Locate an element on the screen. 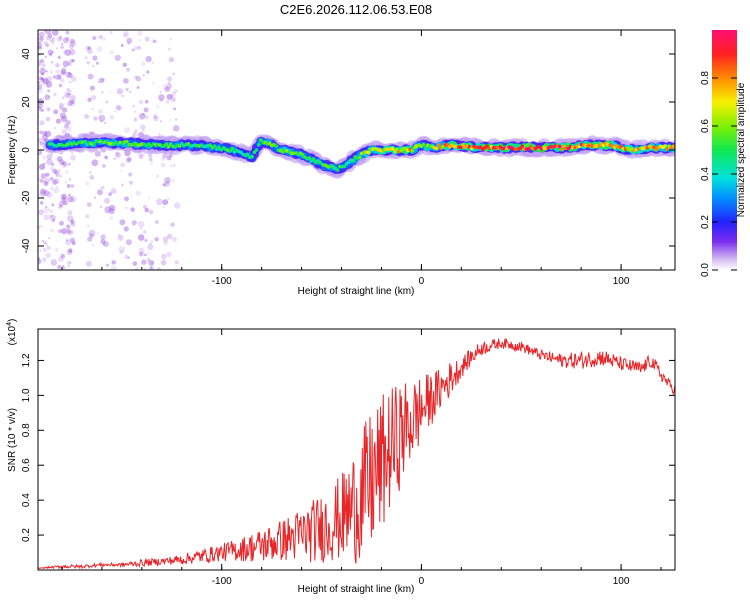 Image resolution: width=750 pixels, height=600 pixels. colorbar-tick-label: 0.2 is located at coordinates (705, 222).